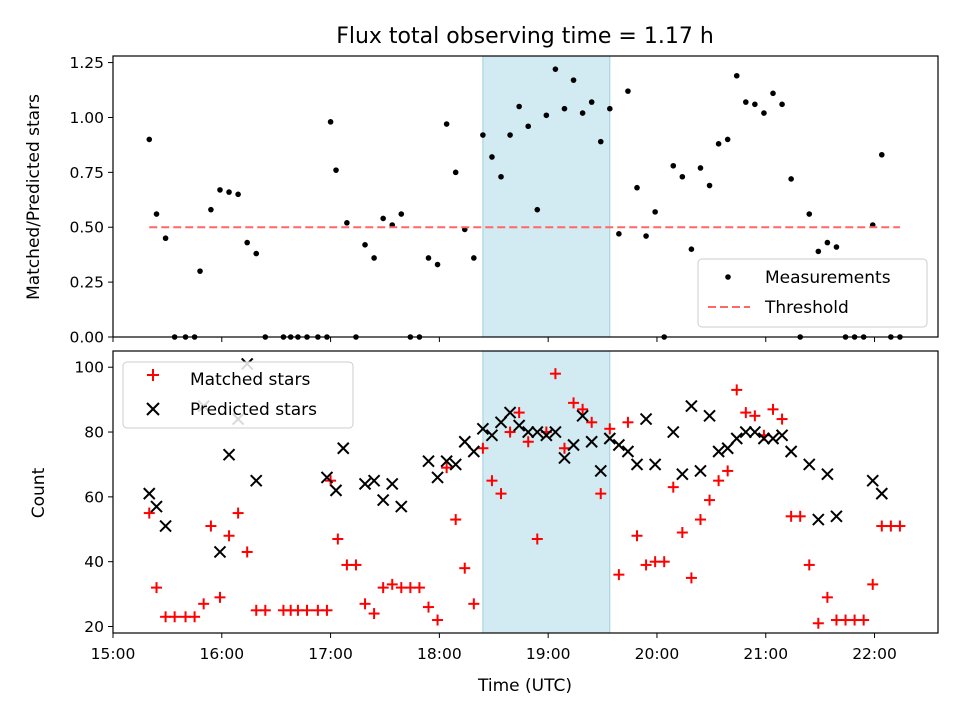  What do you see at coordinates (94, 433) in the screenshot?
I see `y-tick-label: 80` at bounding box center [94, 433].